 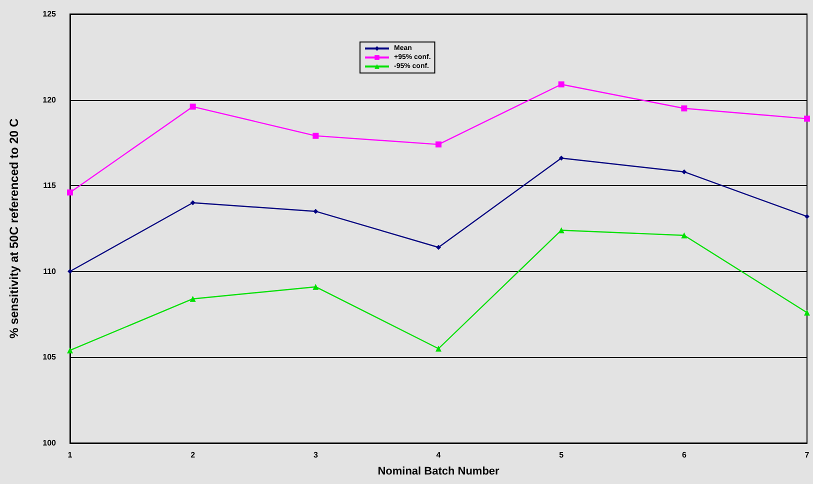 I want to click on x-tick-label: 6, so click(x=684, y=455).